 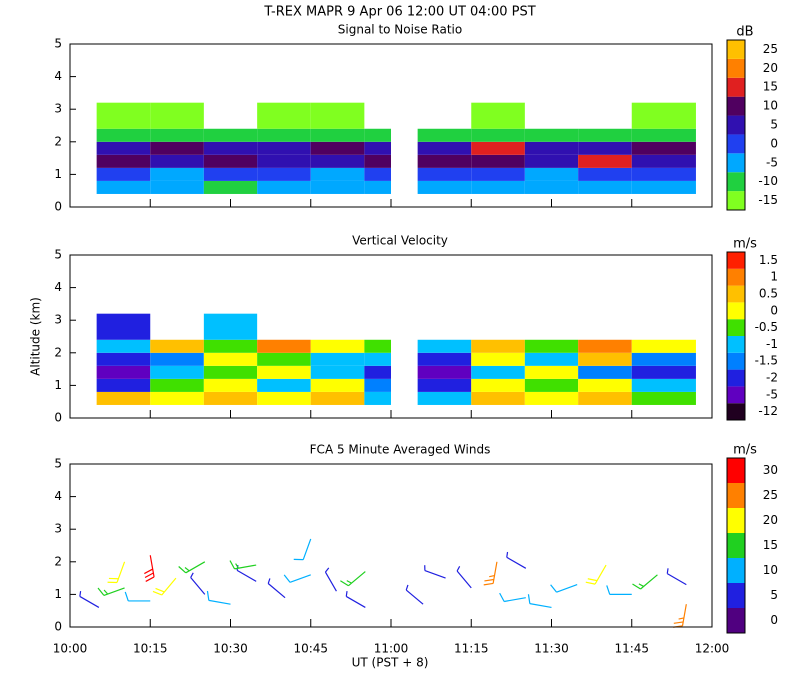 What do you see at coordinates (70, 649) in the screenshot?
I see `x-tick-label: 10:00` at bounding box center [70, 649].